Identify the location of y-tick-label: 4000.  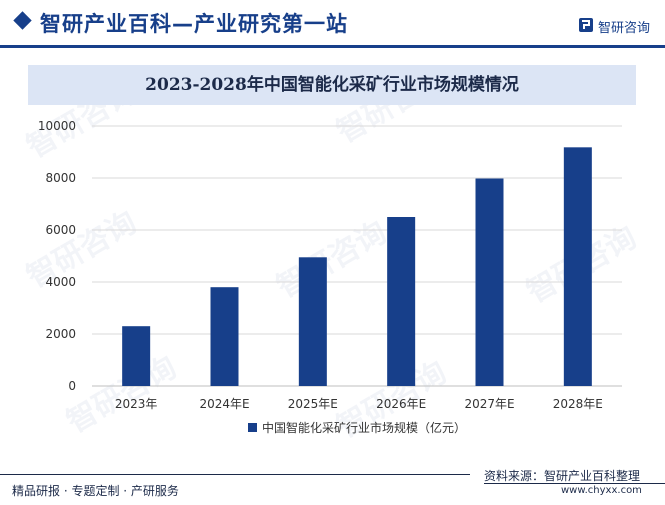
(60, 282).